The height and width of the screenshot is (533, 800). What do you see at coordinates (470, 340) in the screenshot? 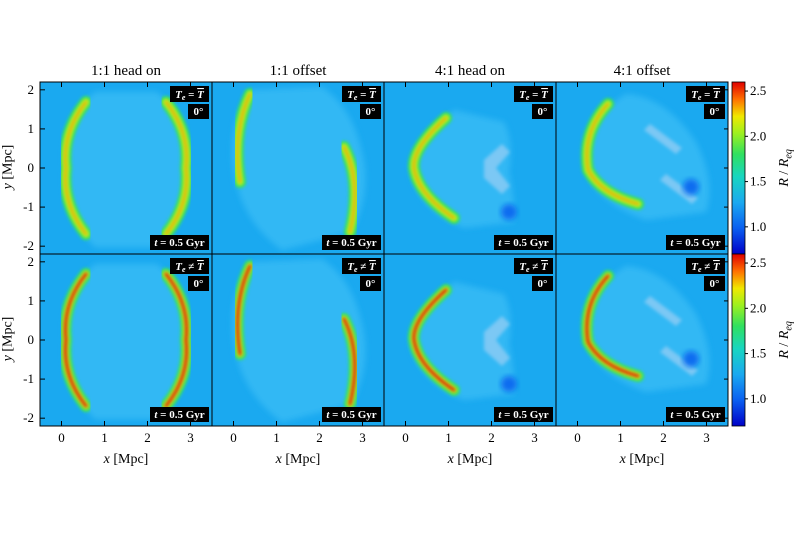
I see `panel-r1-c2: Te ≠ T 0° t = 0.5 Gyr` at bounding box center [470, 340].